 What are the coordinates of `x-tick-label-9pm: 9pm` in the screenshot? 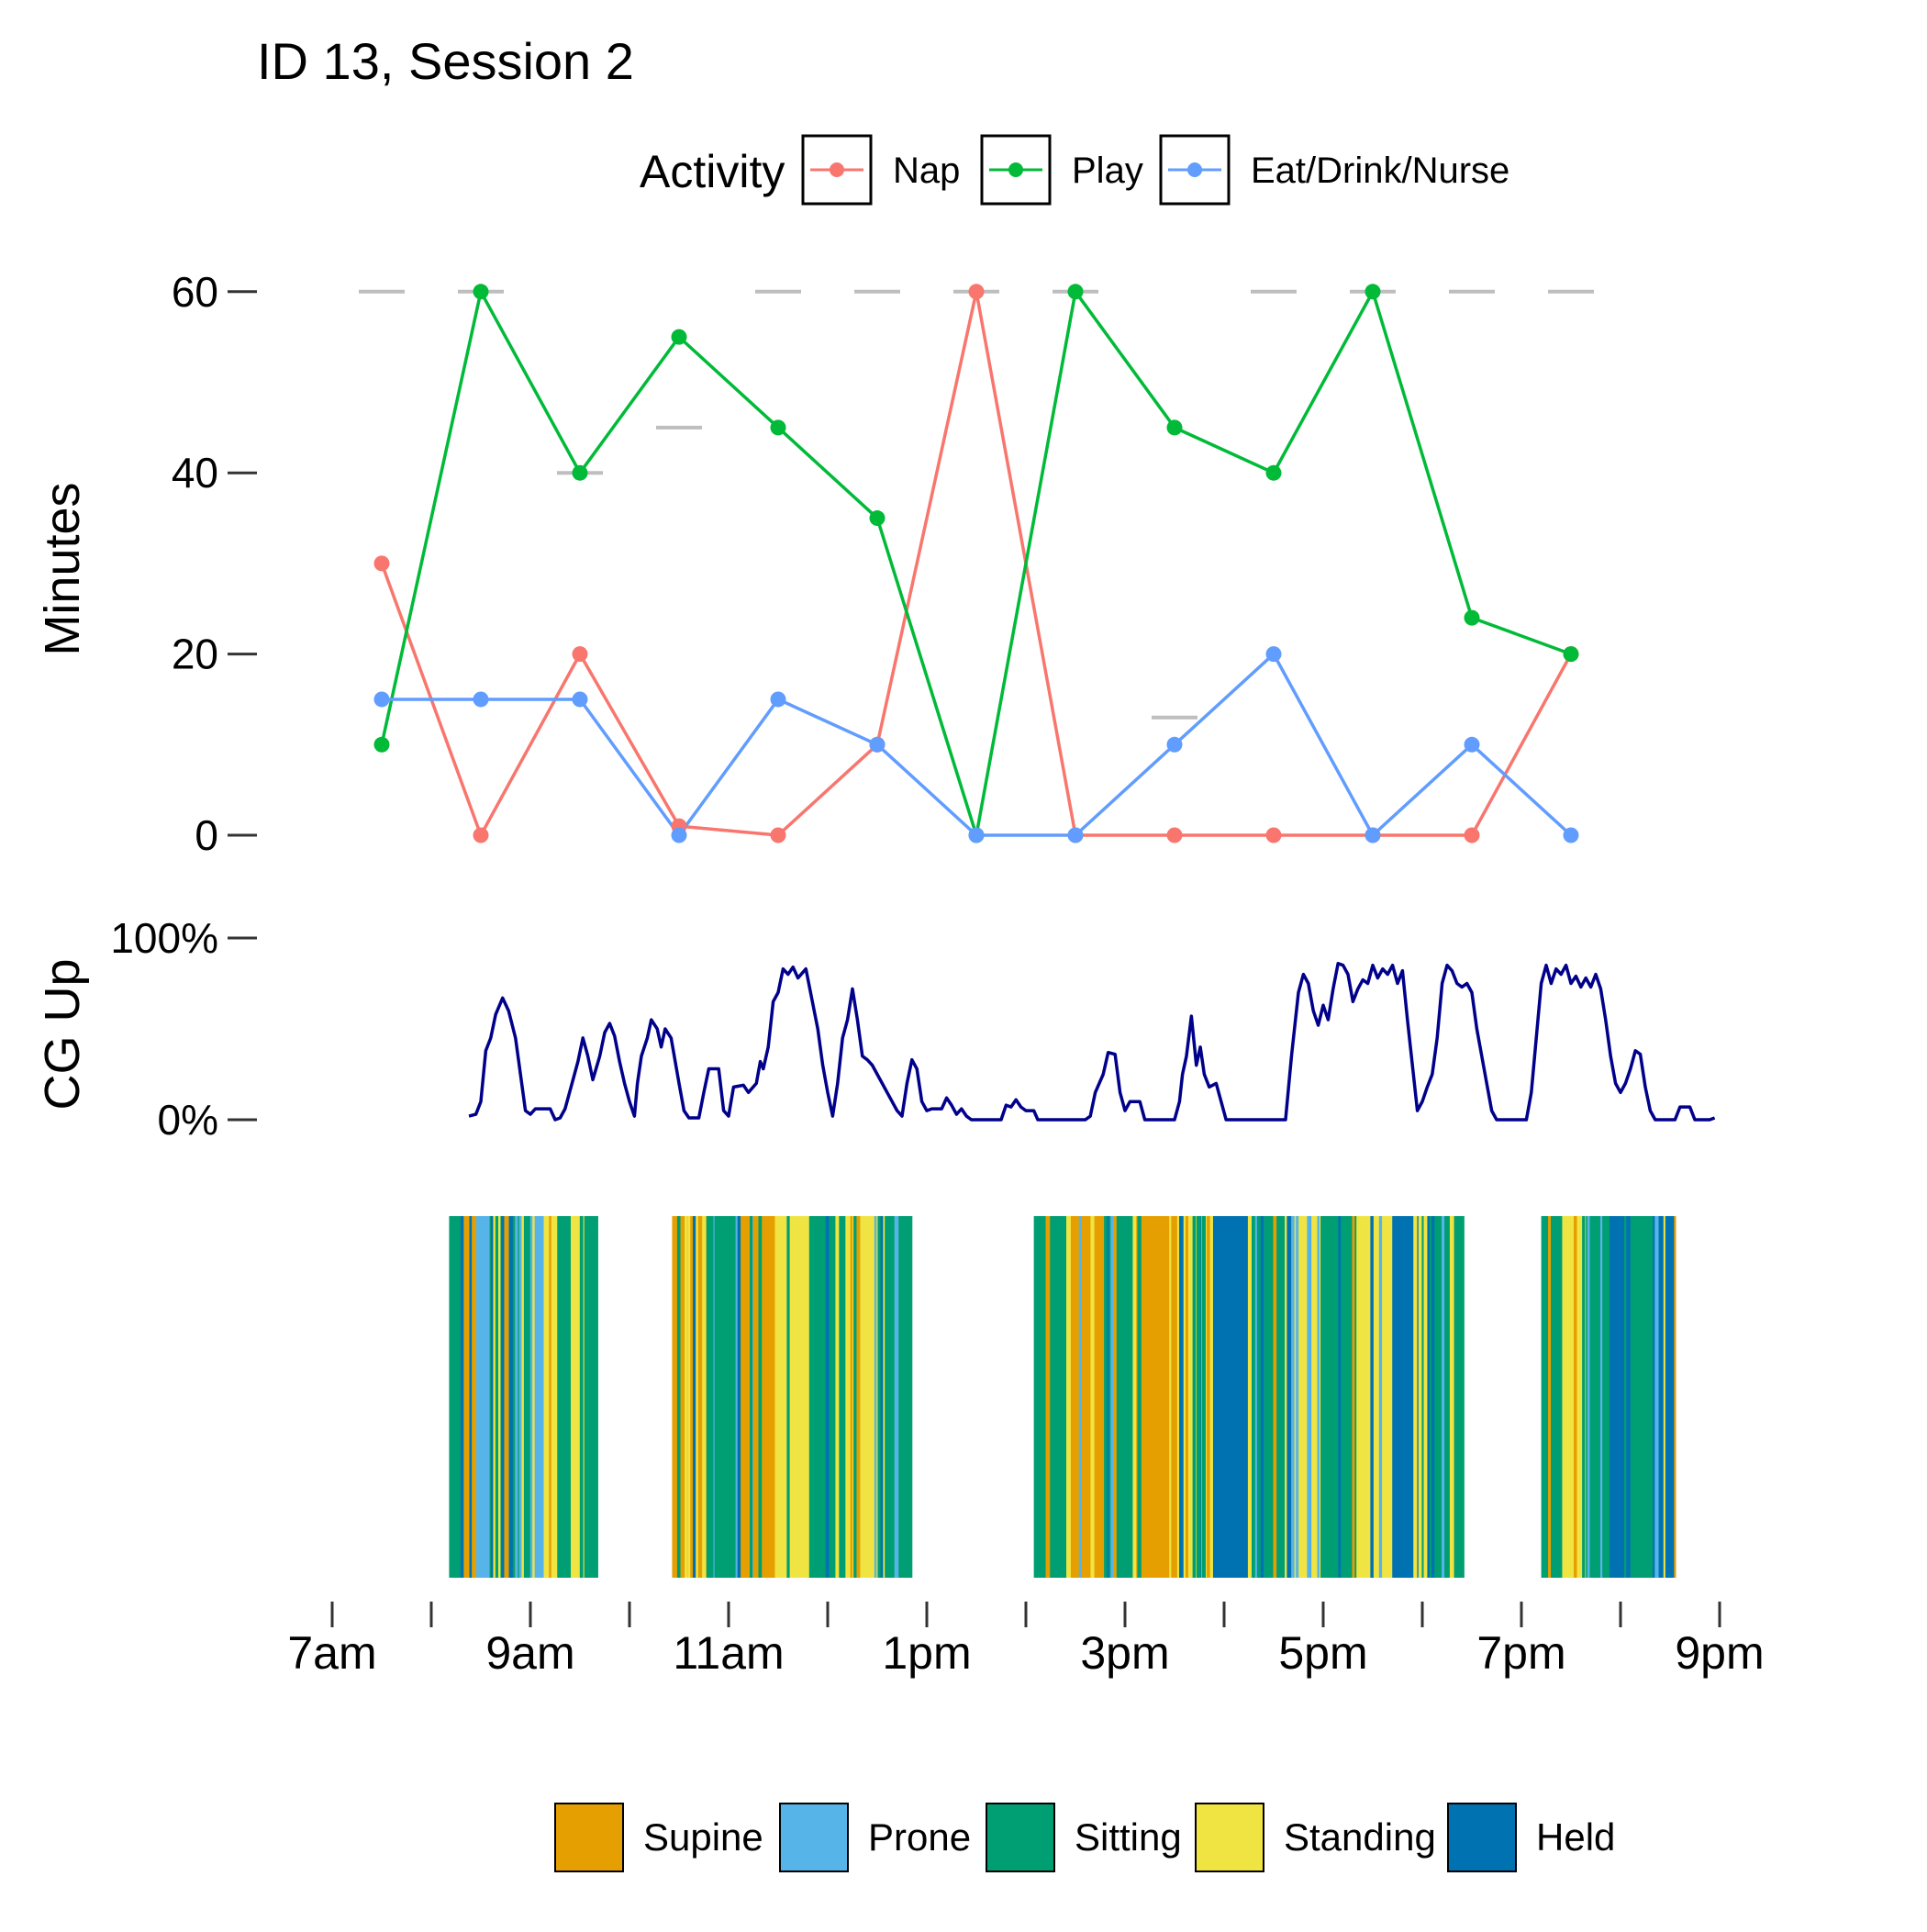 It's located at (1719, 1653).